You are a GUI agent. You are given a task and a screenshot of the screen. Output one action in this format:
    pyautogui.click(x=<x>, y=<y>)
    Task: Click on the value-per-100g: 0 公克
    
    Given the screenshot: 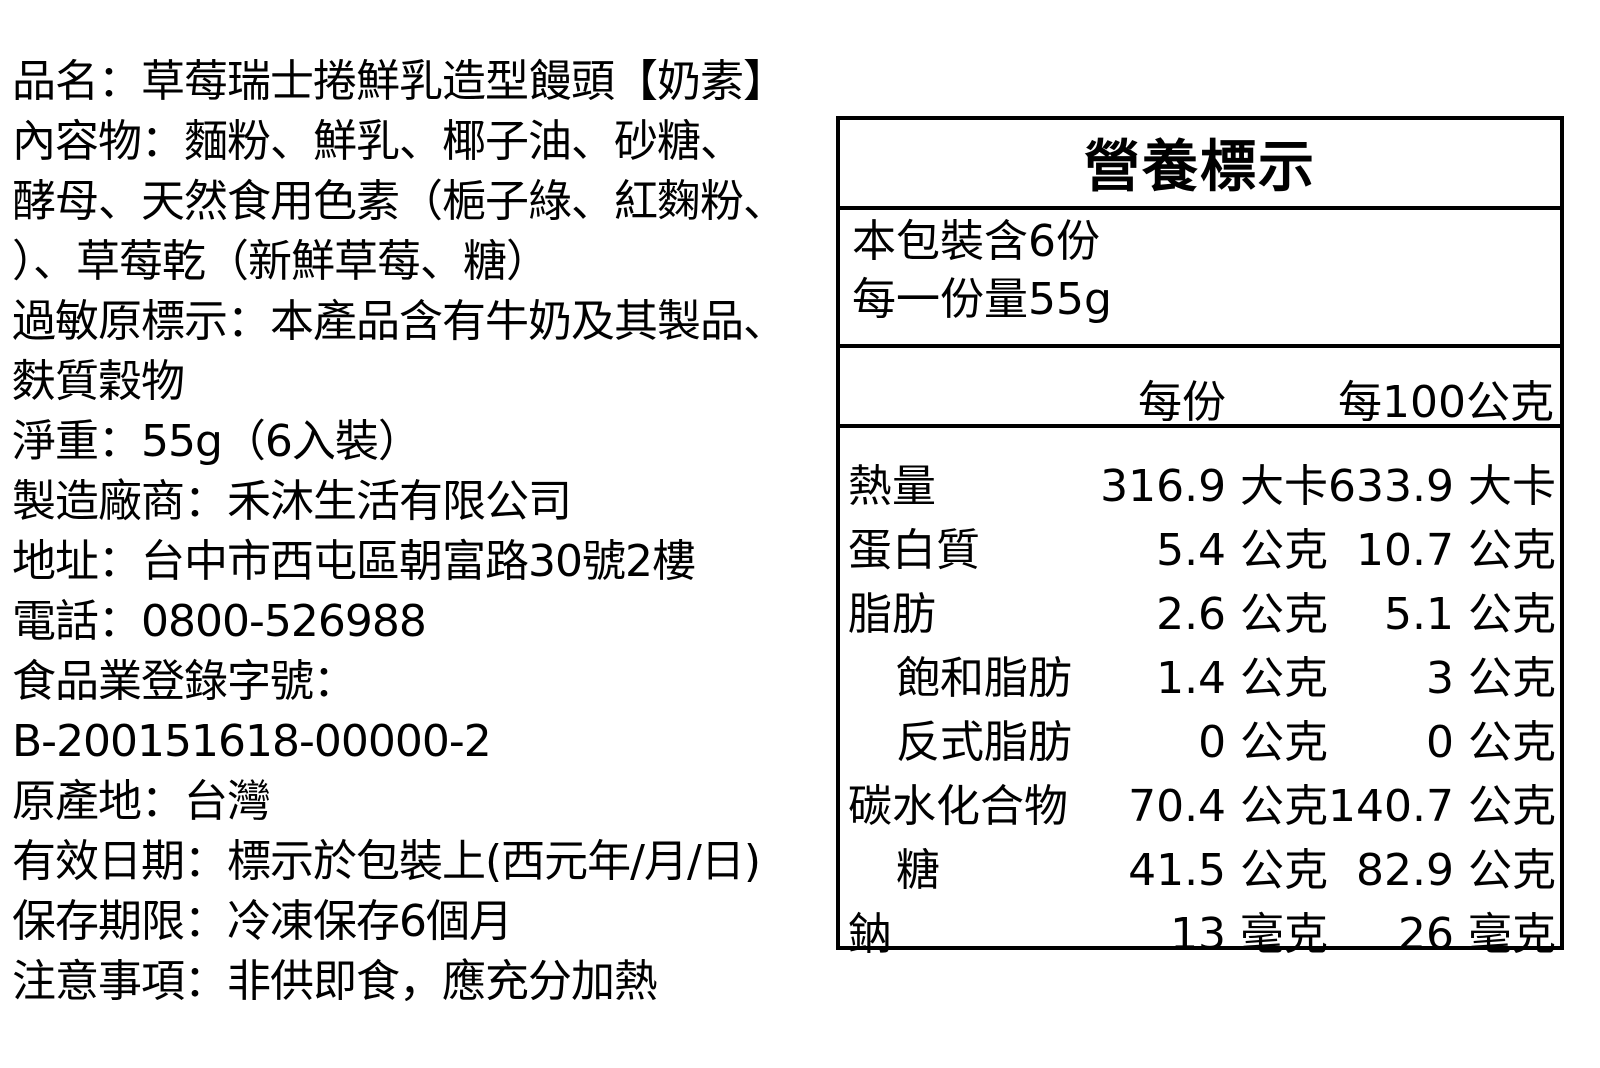 What is the action you would take?
    pyautogui.click(x=1491, y=742)
    